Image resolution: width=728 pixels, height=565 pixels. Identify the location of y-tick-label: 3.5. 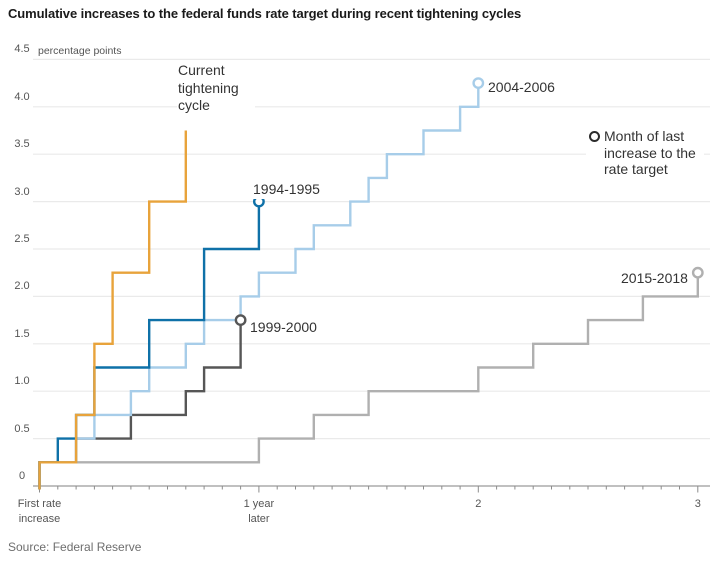
(22, 144).